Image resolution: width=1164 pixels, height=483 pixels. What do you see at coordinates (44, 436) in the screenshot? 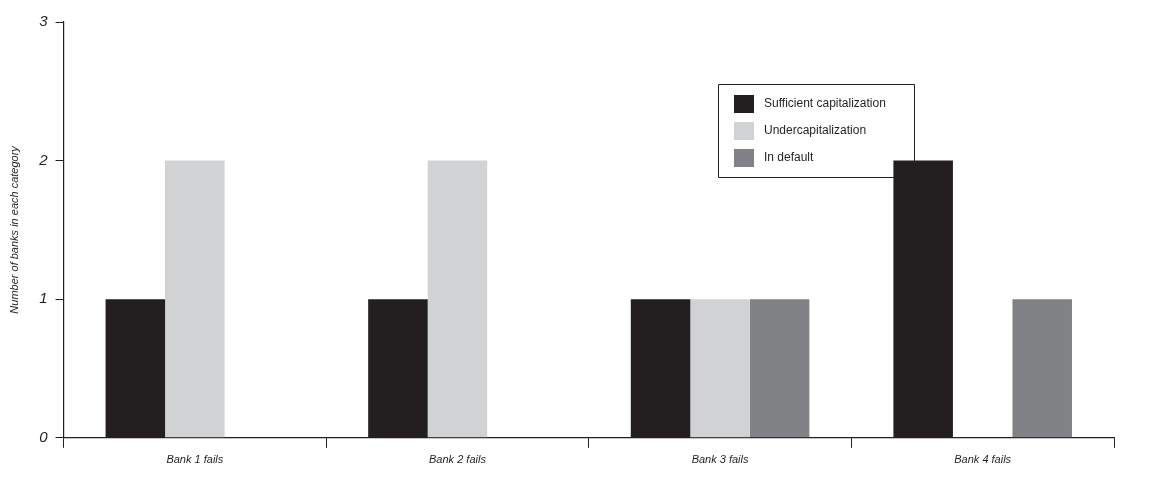
I see `y-tick-label: 0` at bounding box center [44, 436].